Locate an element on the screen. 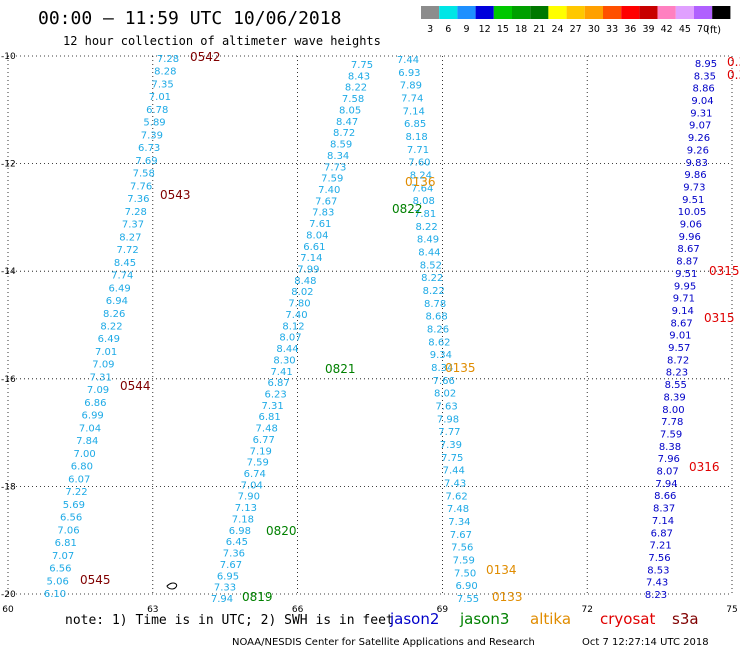  lat-tick-label: -16 is located at coordinates (8, 380).